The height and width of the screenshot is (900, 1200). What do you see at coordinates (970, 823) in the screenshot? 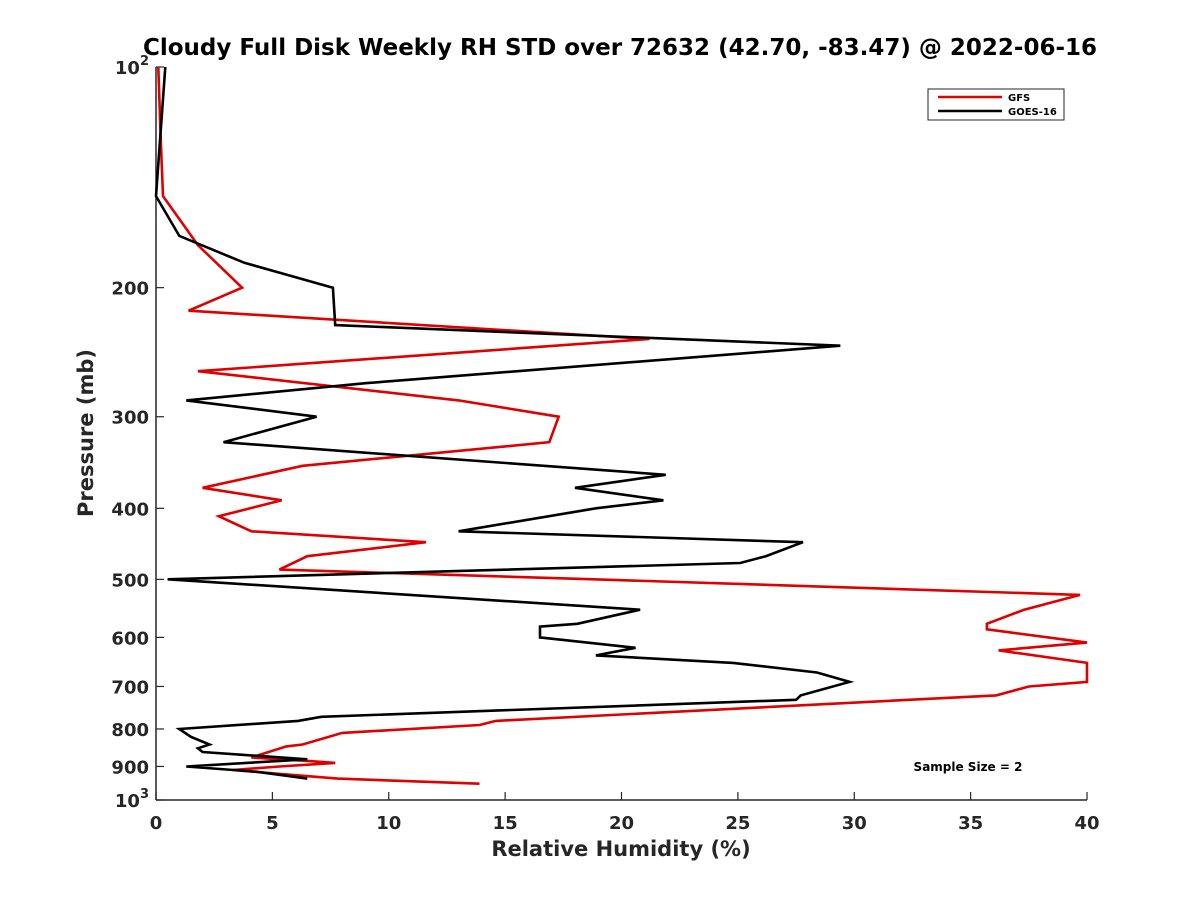
I see `x-tick-label: 35` at bounding box center [970, 823].